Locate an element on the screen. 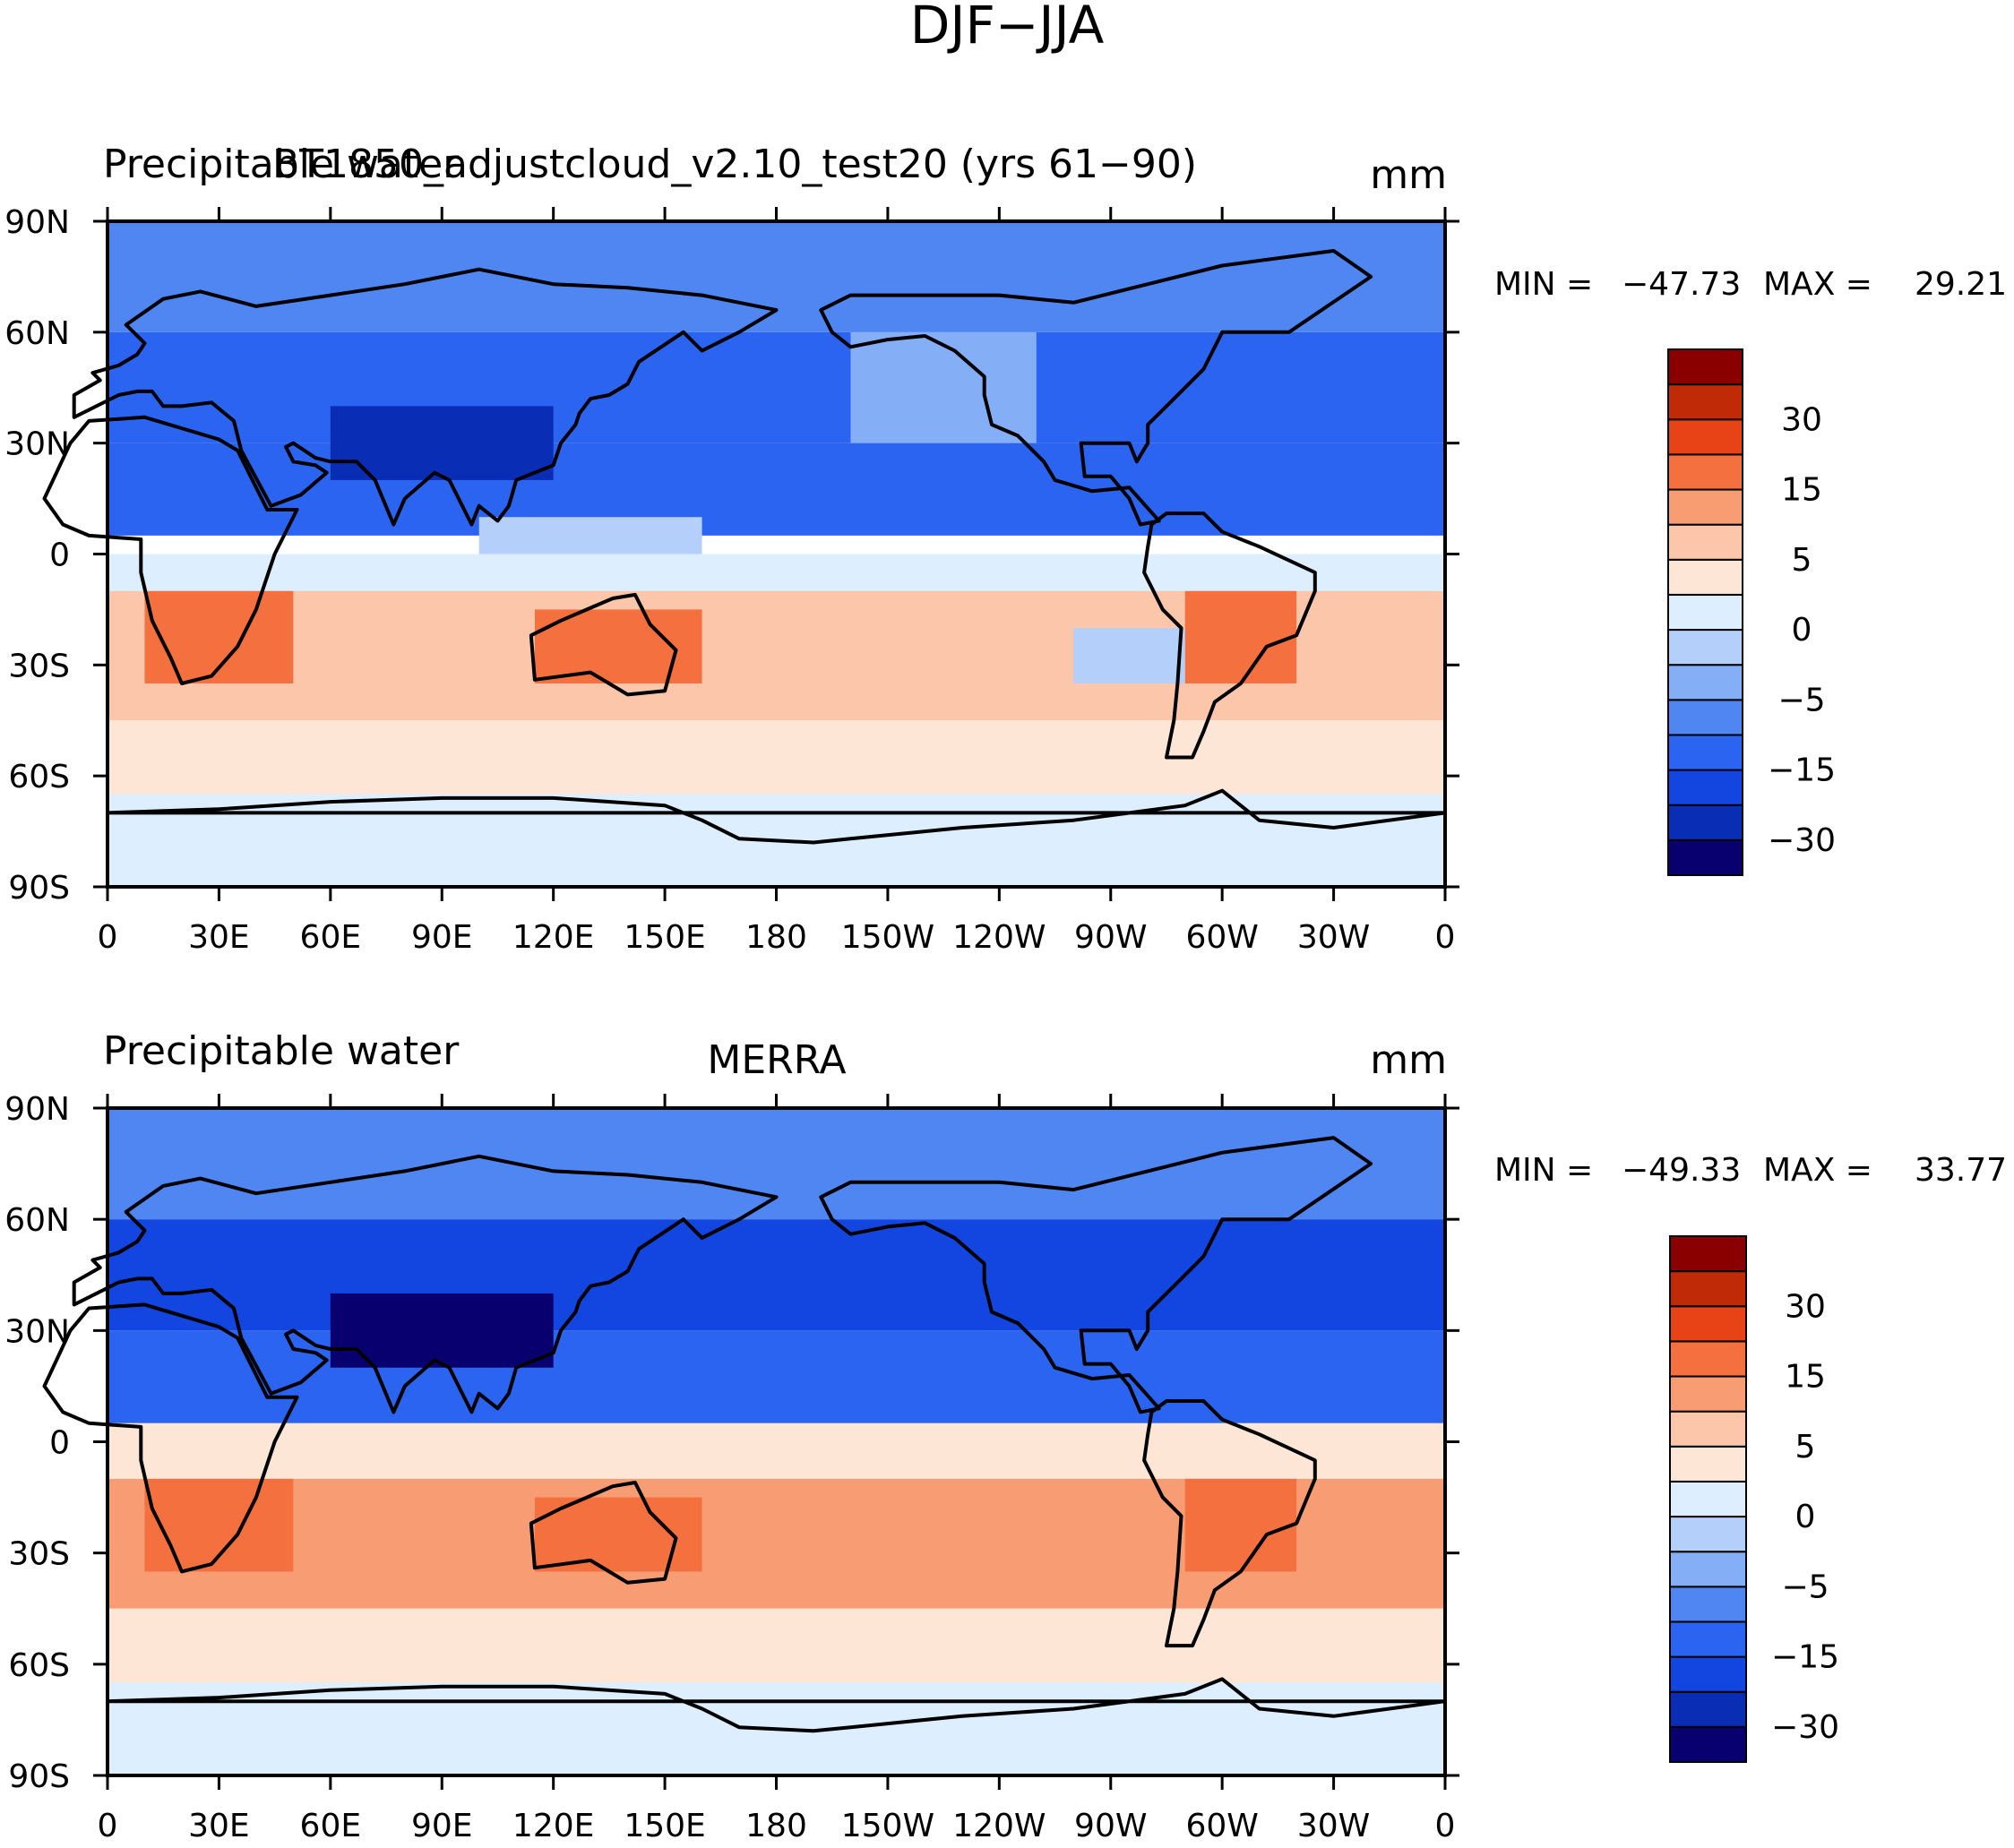  max-value: 29.21 is located at coordinates (1961, 284).